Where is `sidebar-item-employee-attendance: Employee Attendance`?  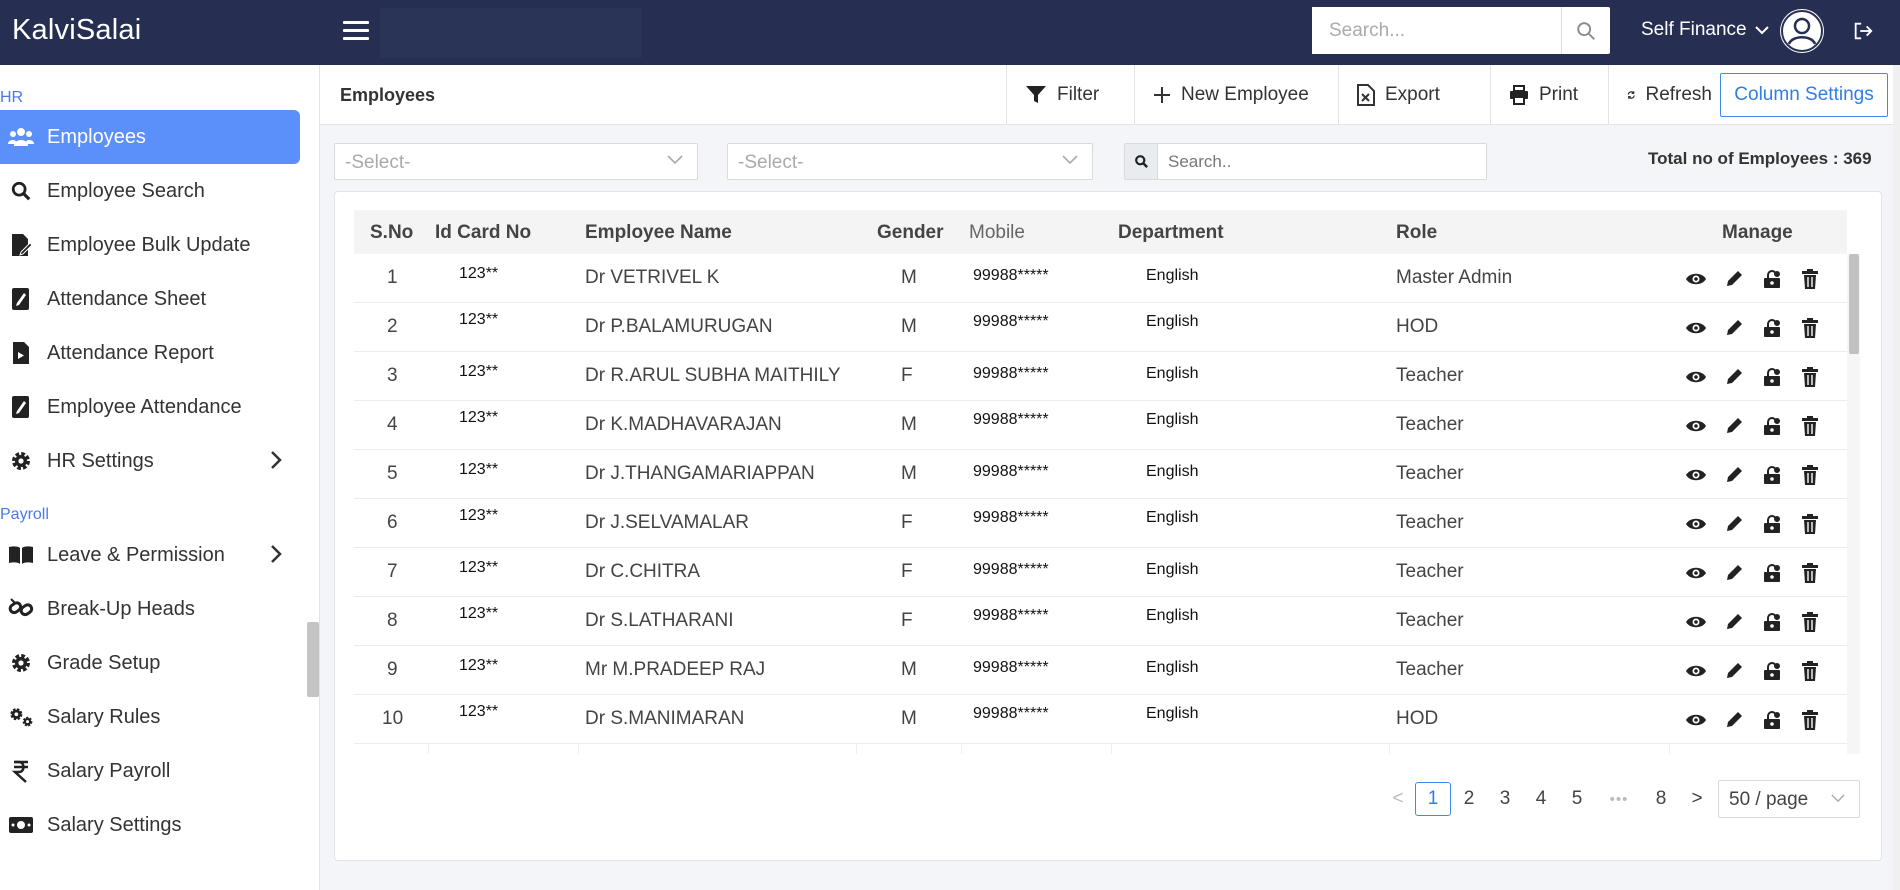 sidebar-item-employee-attendance: Employee Attendance is located at coordinates (150, 407).